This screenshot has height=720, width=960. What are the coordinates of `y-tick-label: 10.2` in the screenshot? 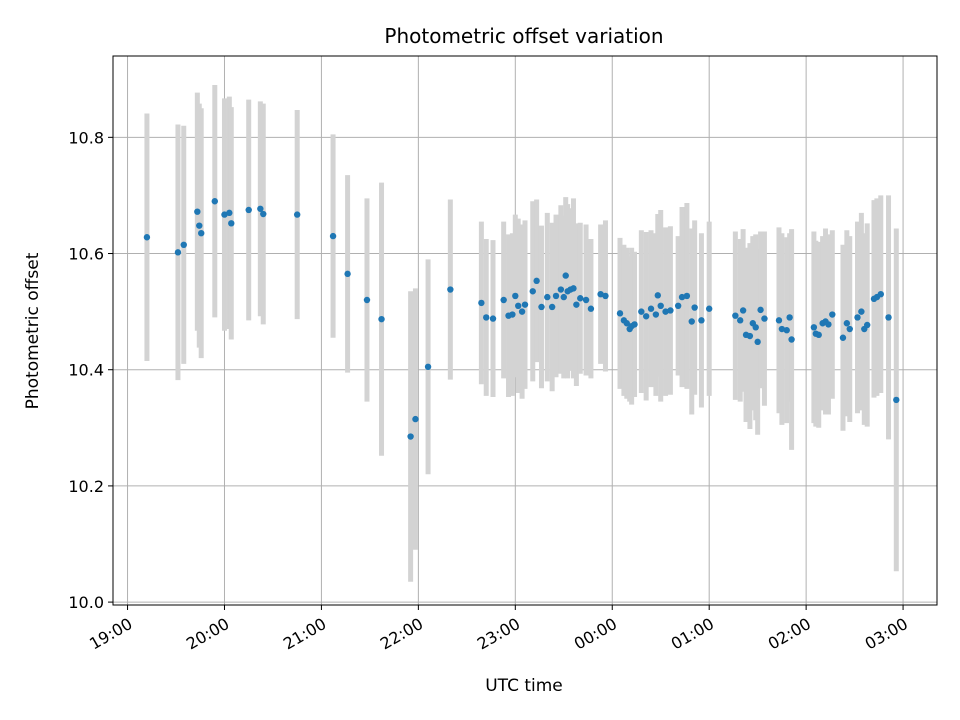 It's located at (86, 486).